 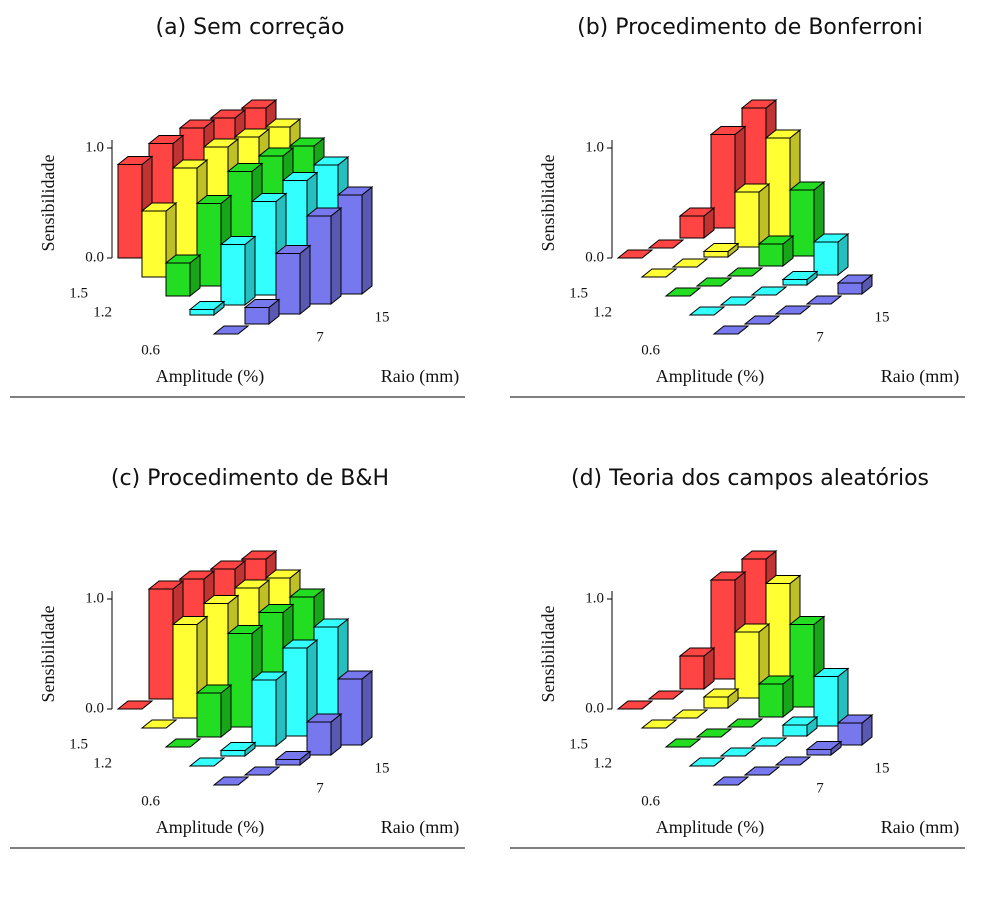 What do you see at coordinates (94, 257) in the screenshot?
I see `z-tick-label: 0.0` at bounding box center [94, 257].